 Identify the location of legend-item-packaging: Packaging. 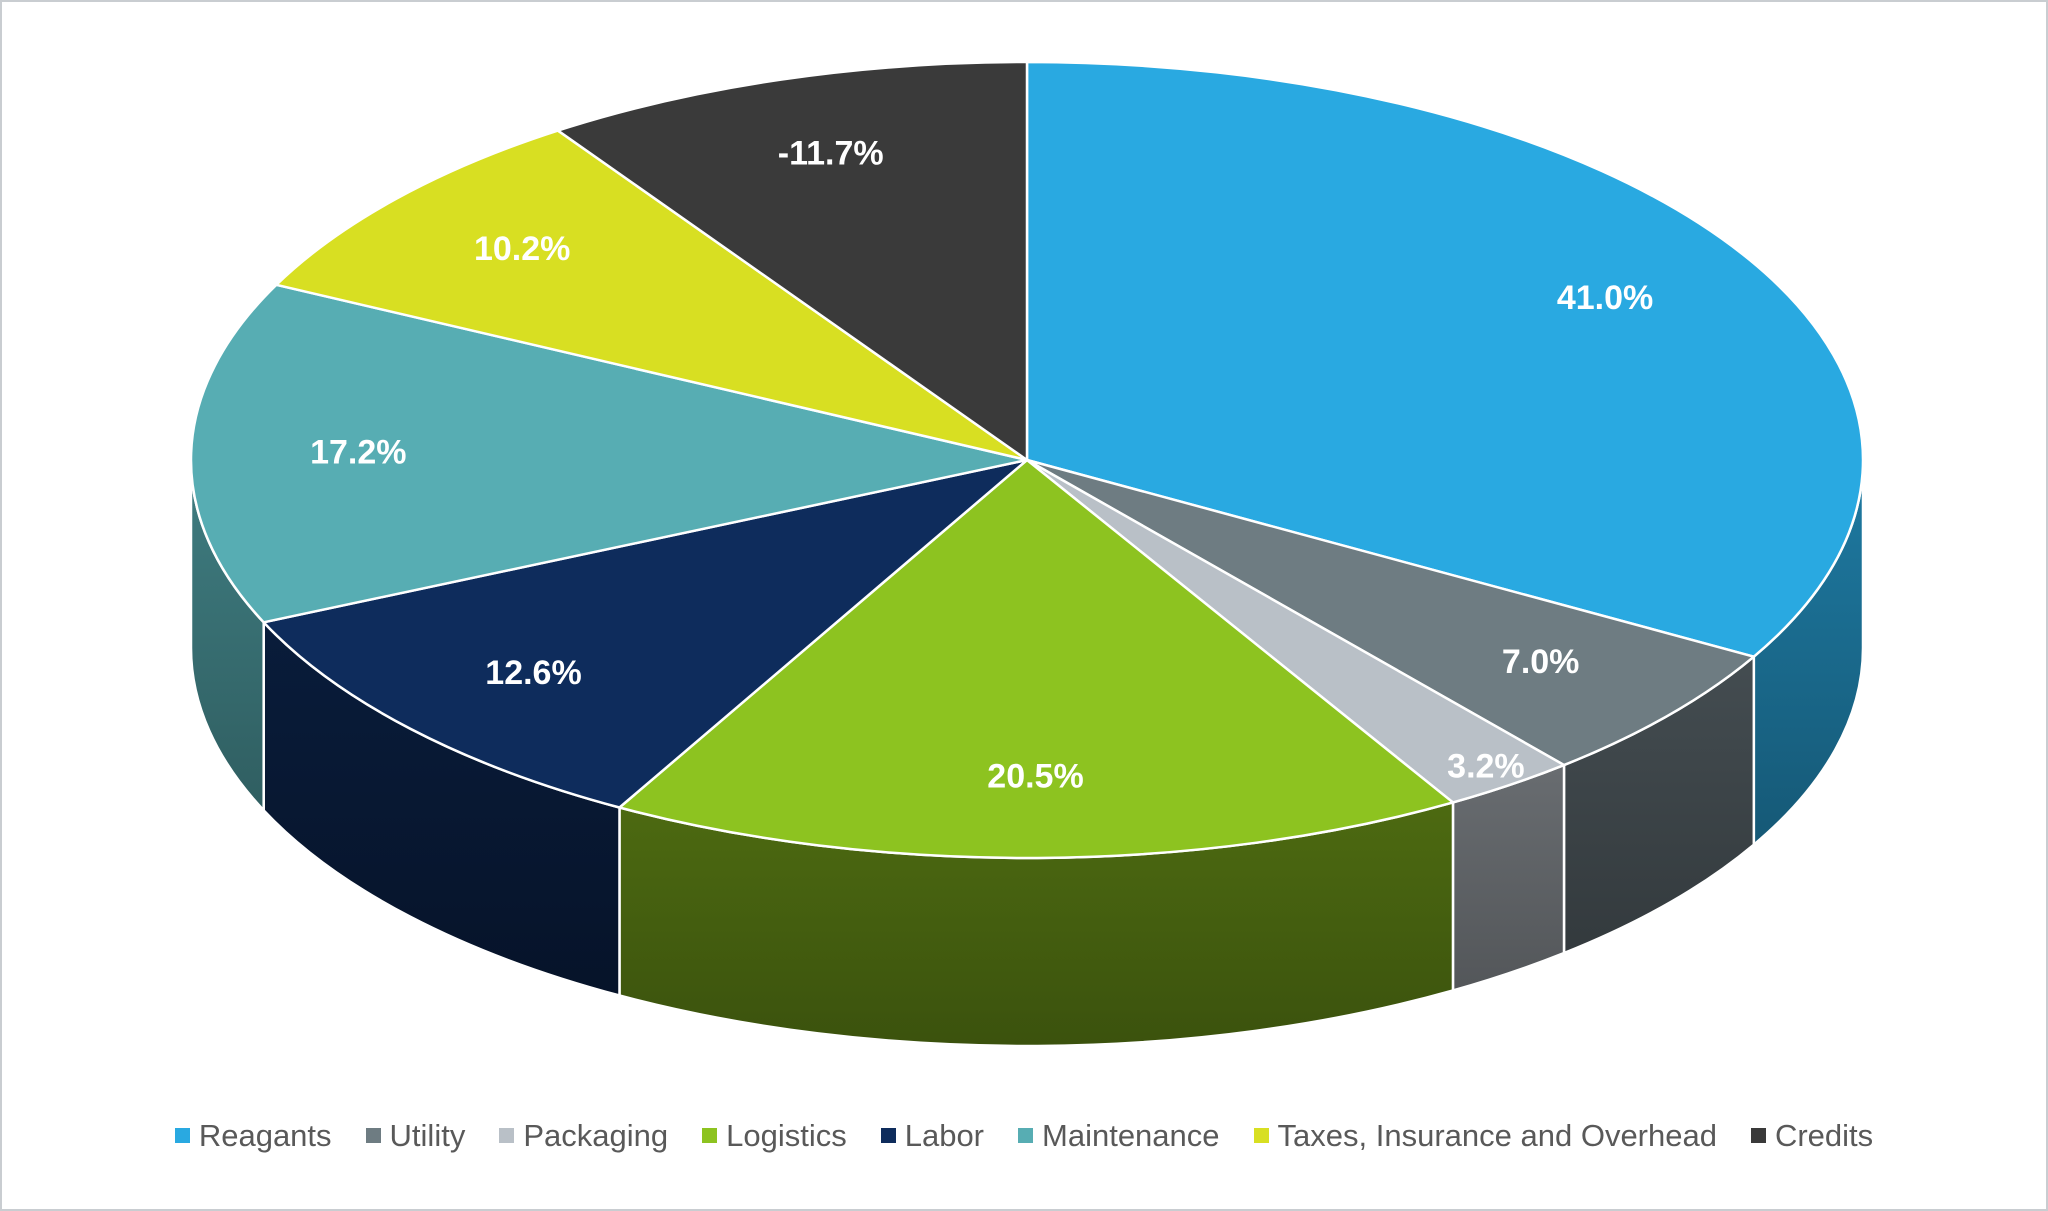
(583, 1135).